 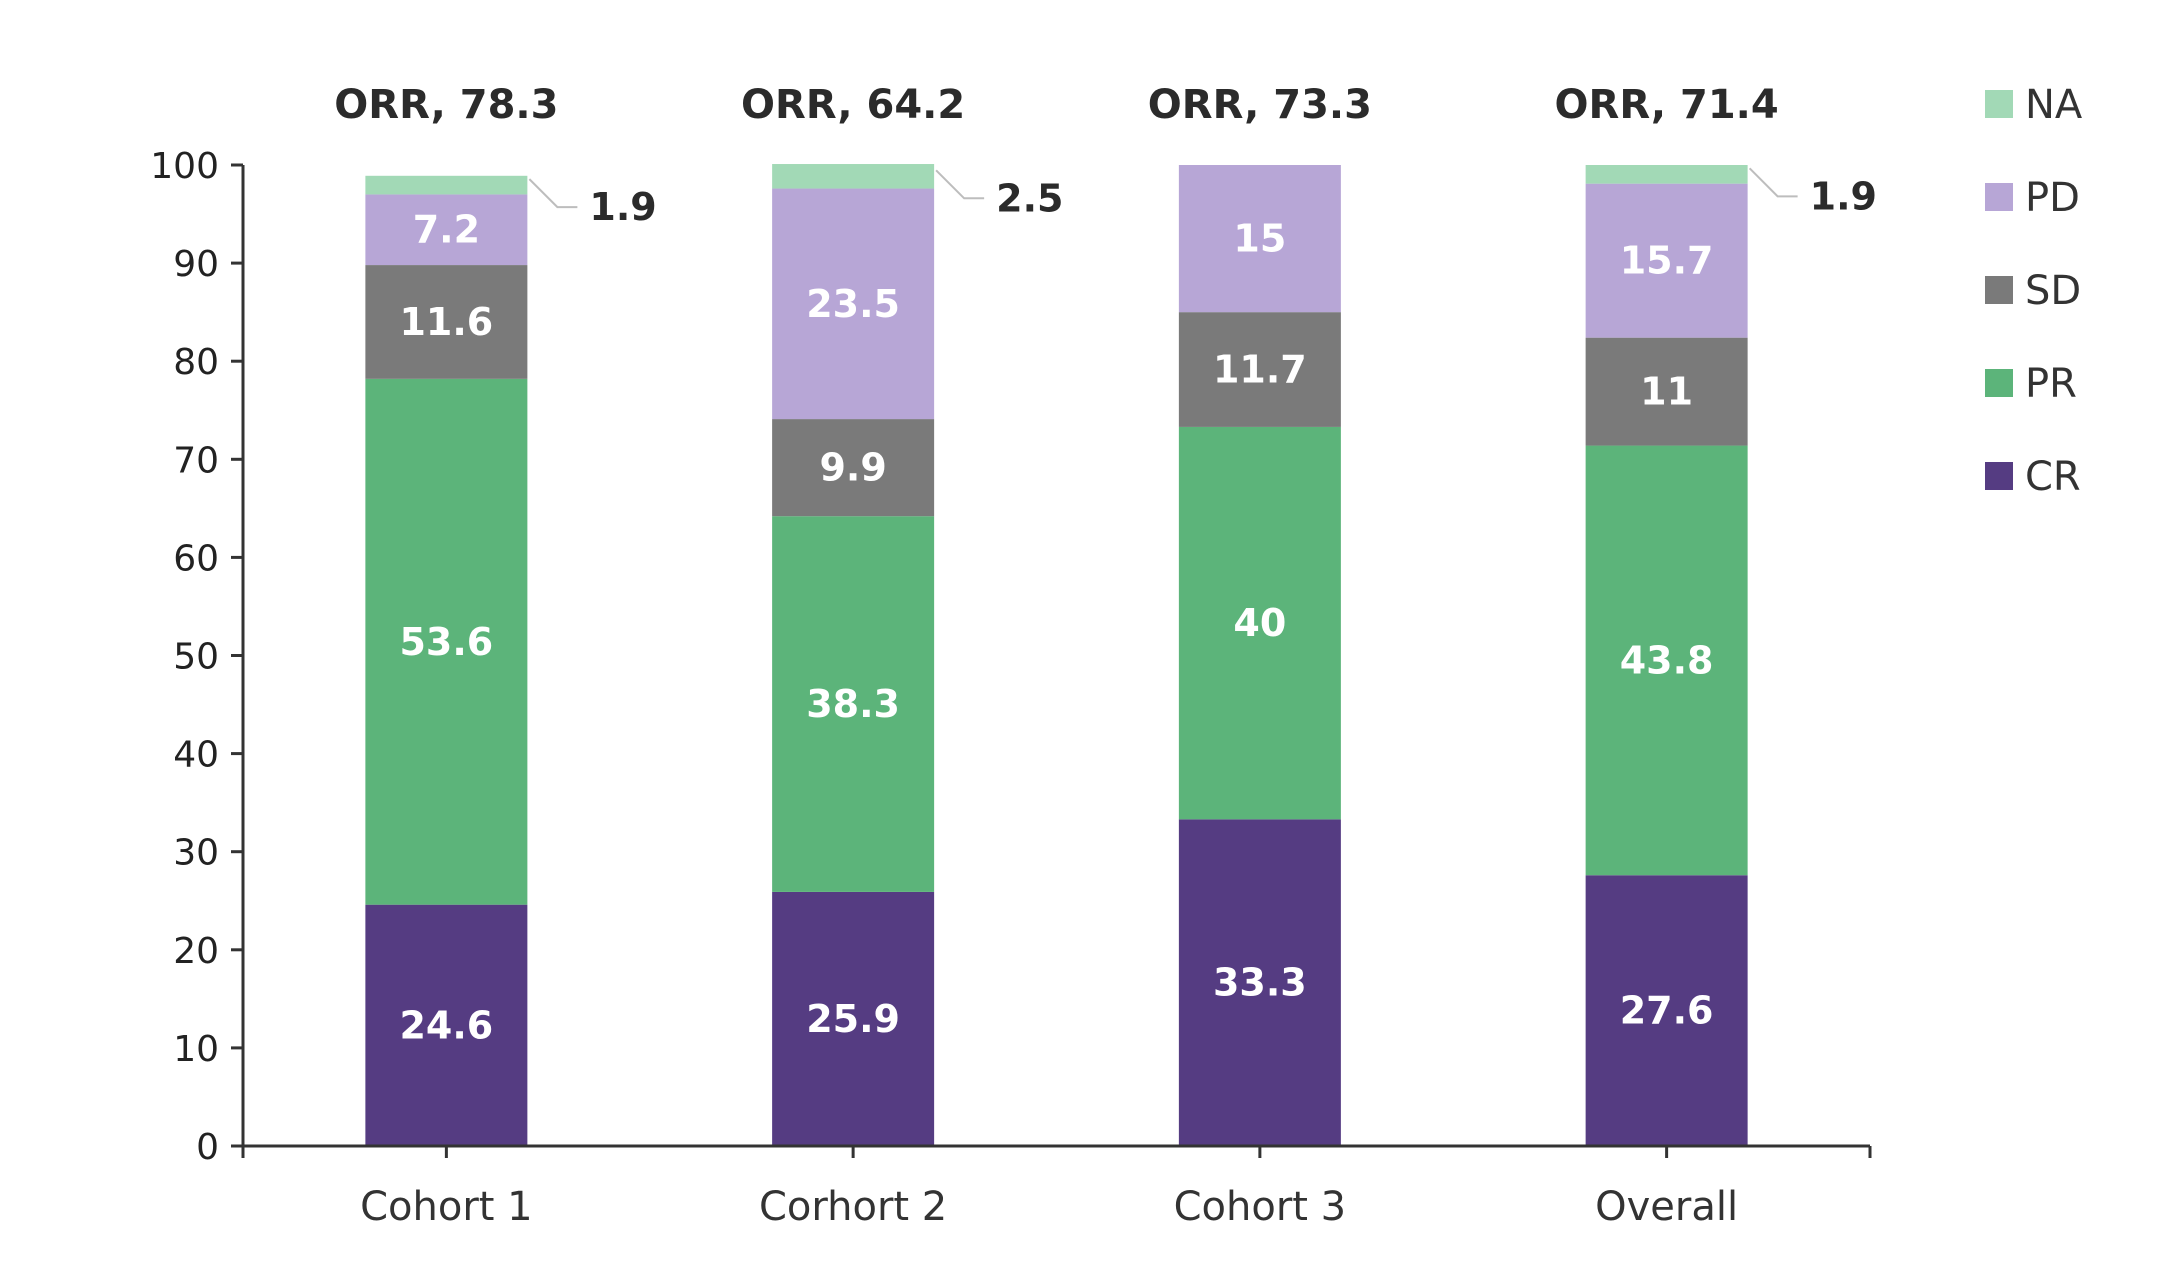 I want to click on legend-swatch-pr, so click(x=1999, y=383).